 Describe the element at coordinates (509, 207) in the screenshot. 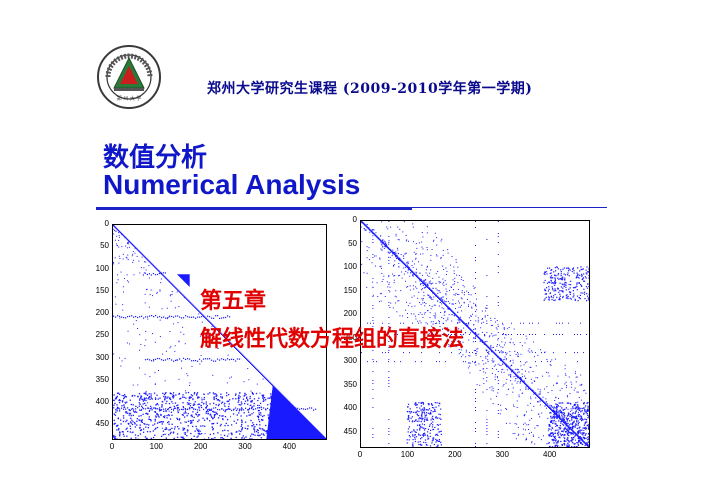

I see `title-underline-thin` at that location.